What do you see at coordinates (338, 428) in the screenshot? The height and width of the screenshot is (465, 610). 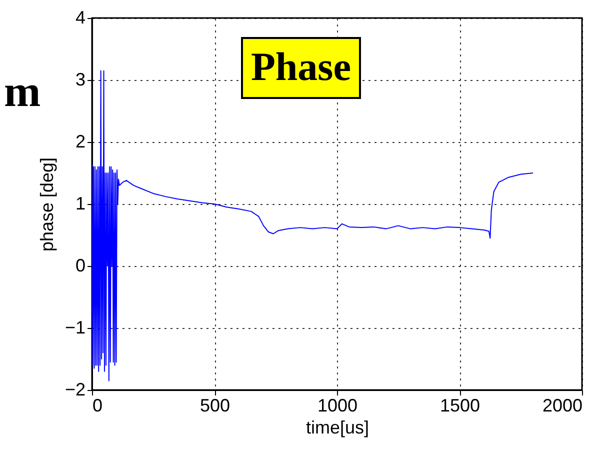 I see `x-axis-title: time[us]` at bounding box center [338, 428].